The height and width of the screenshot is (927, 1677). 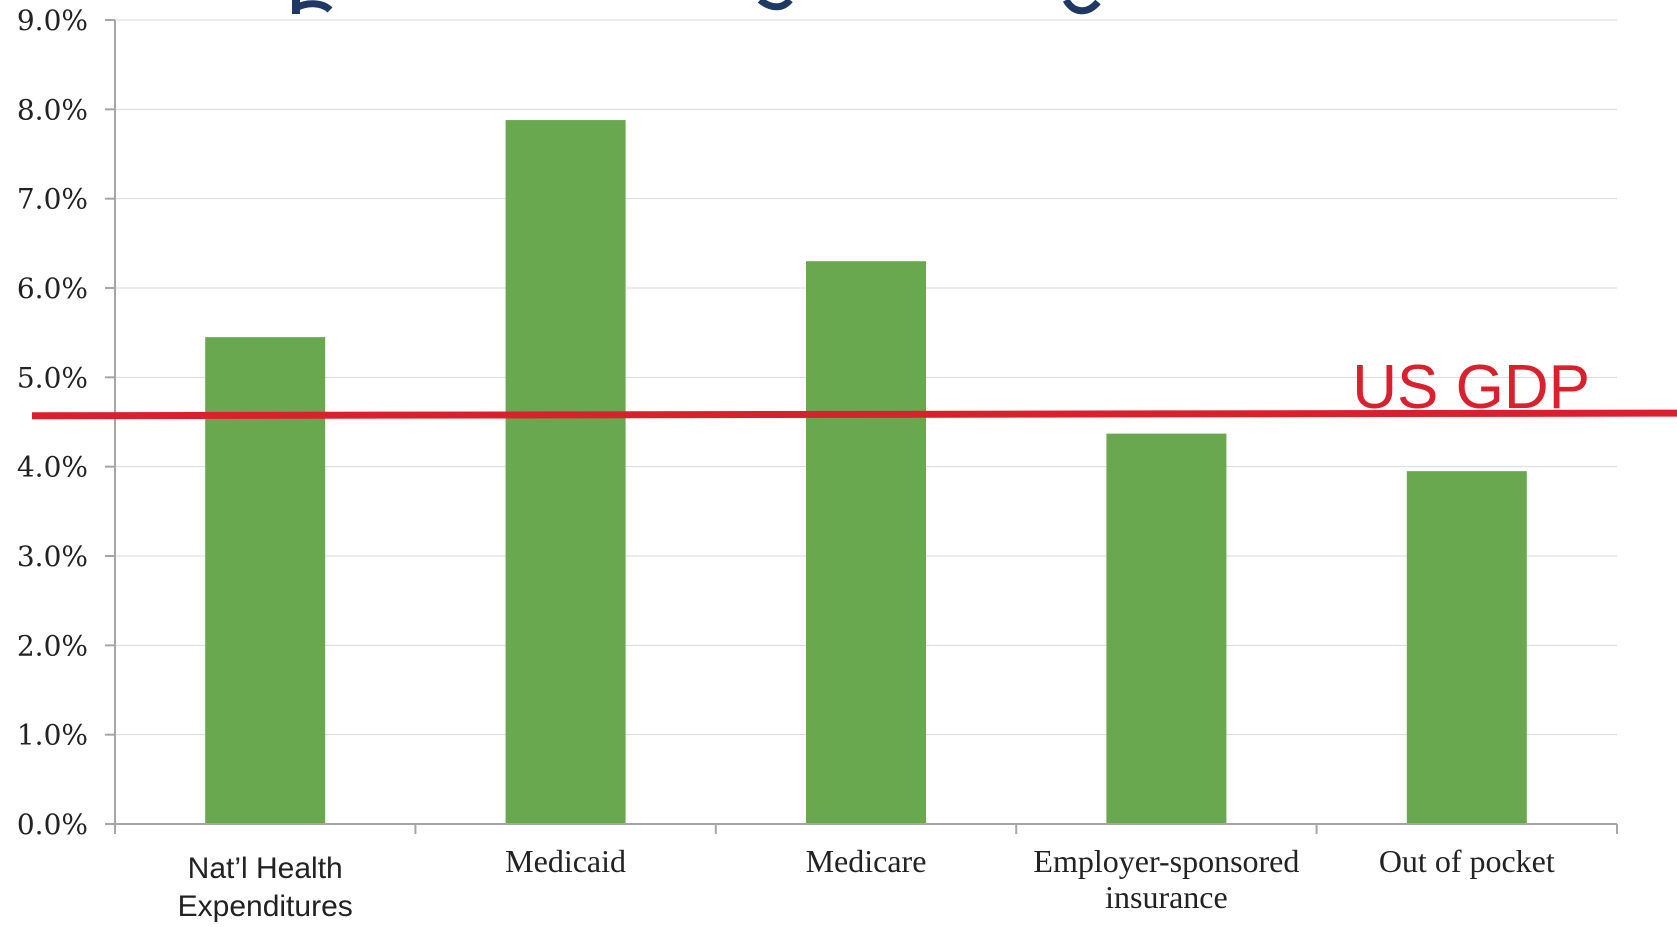 What do you see at coordinates (1166, 879) in the screenshot?
I see `x-category-label-3: Employer-sponsored insurance` at bounding box center [1166, 879].